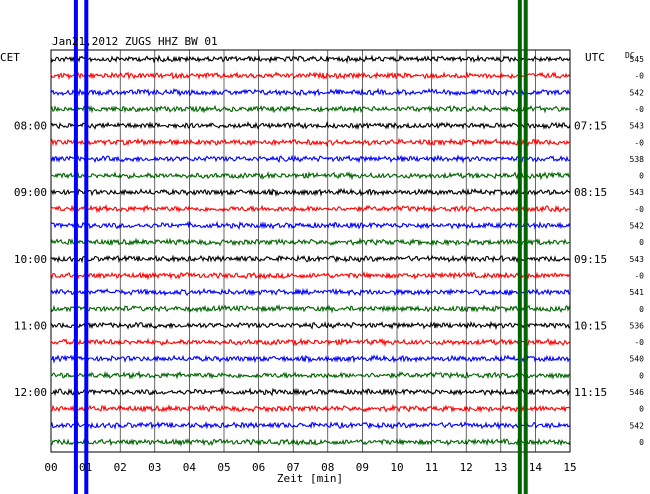  I want to click on right-hour-label: 09:15, so click(590, 259).